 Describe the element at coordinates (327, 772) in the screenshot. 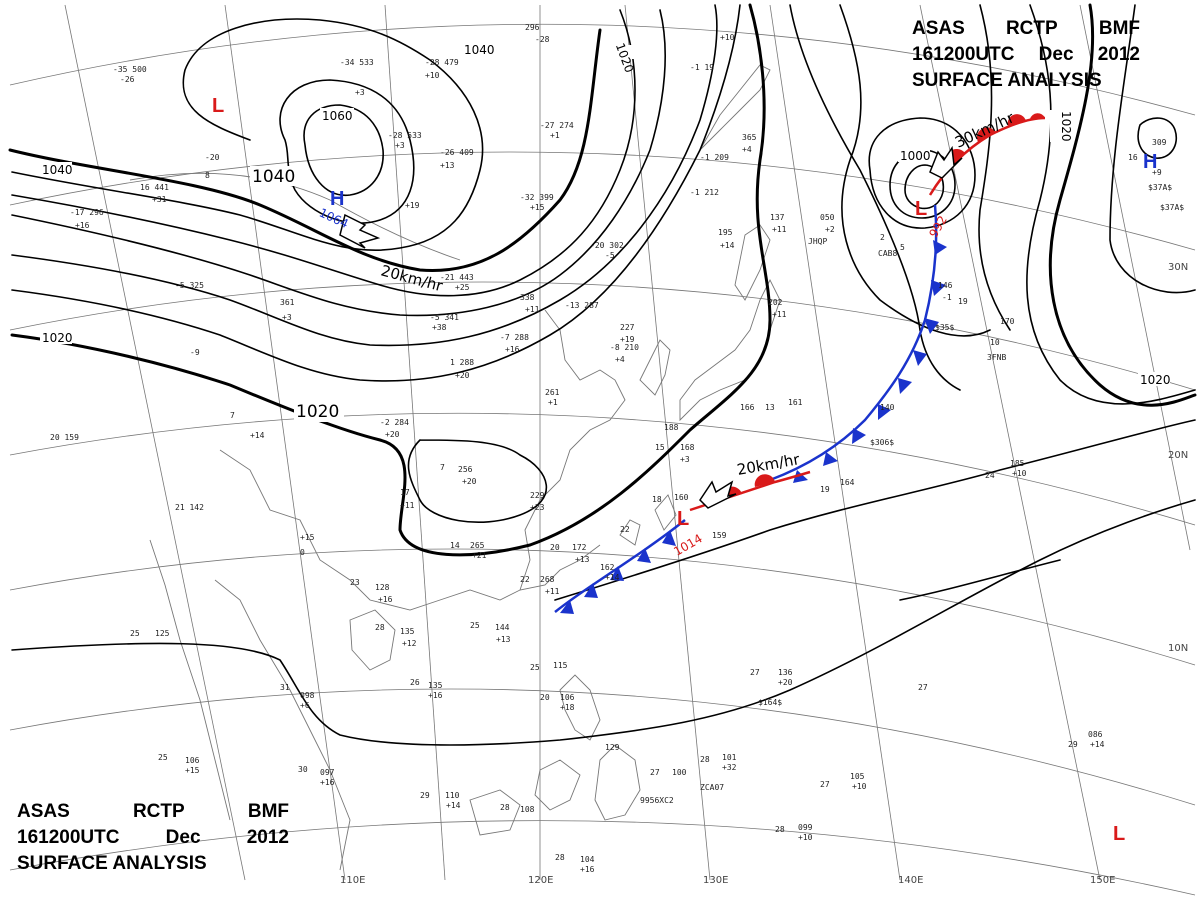

I see `svg-text: 097` at that location.